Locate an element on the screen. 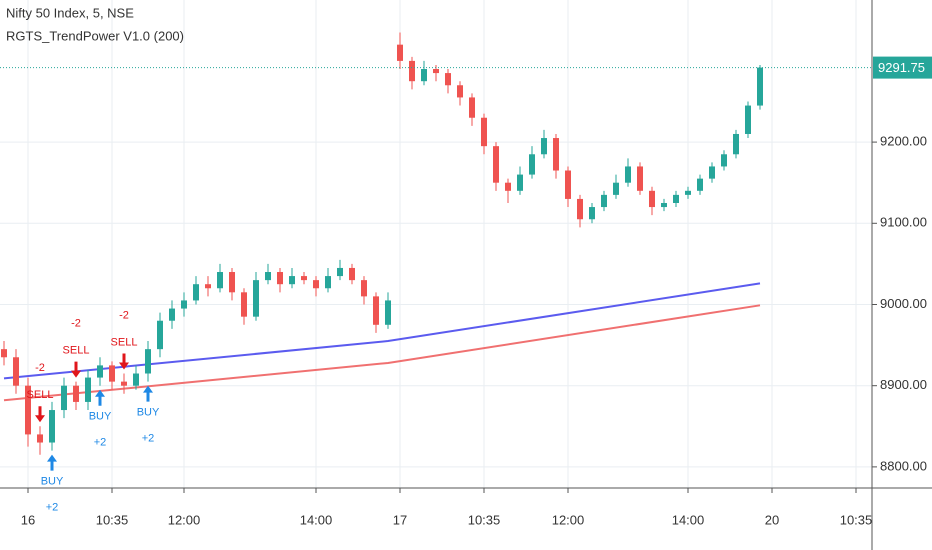  y-tick-label: 9200.00 is located at coordinates (903, 141).